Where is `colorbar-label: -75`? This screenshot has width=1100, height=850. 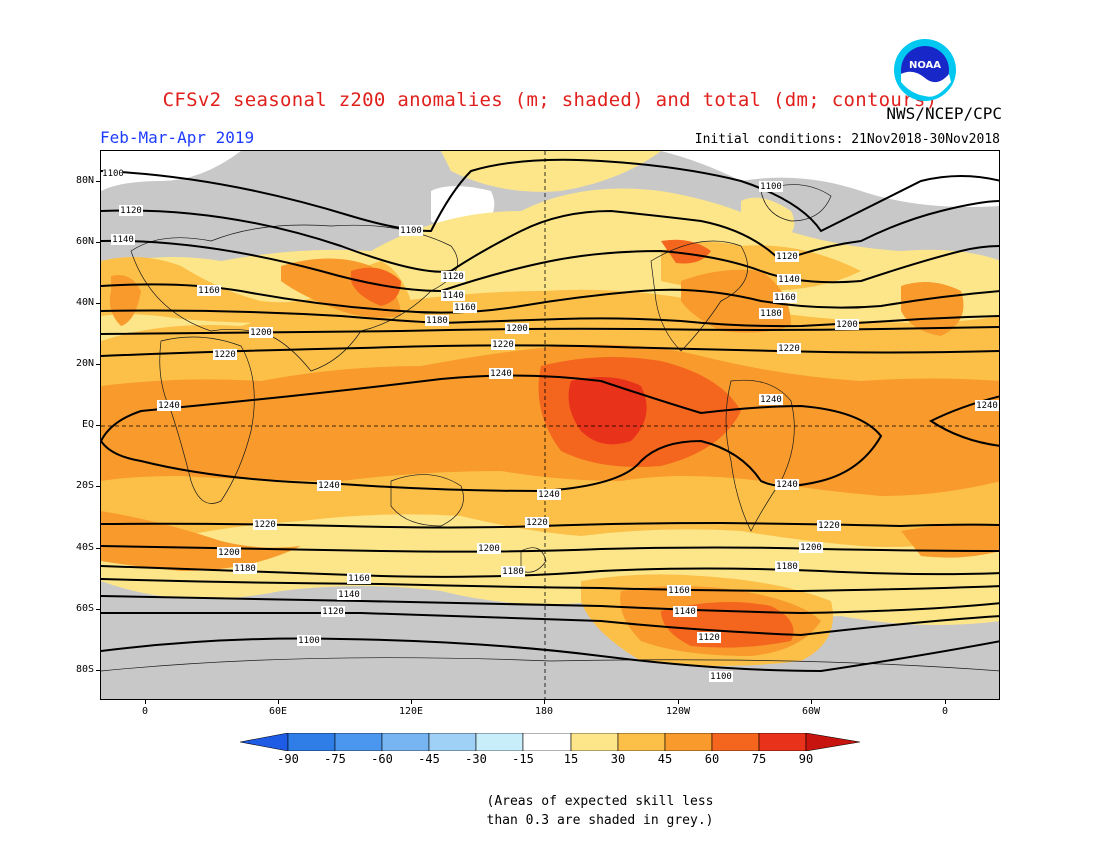 colorbar-label: -75 is located at coordinates (335, 759).